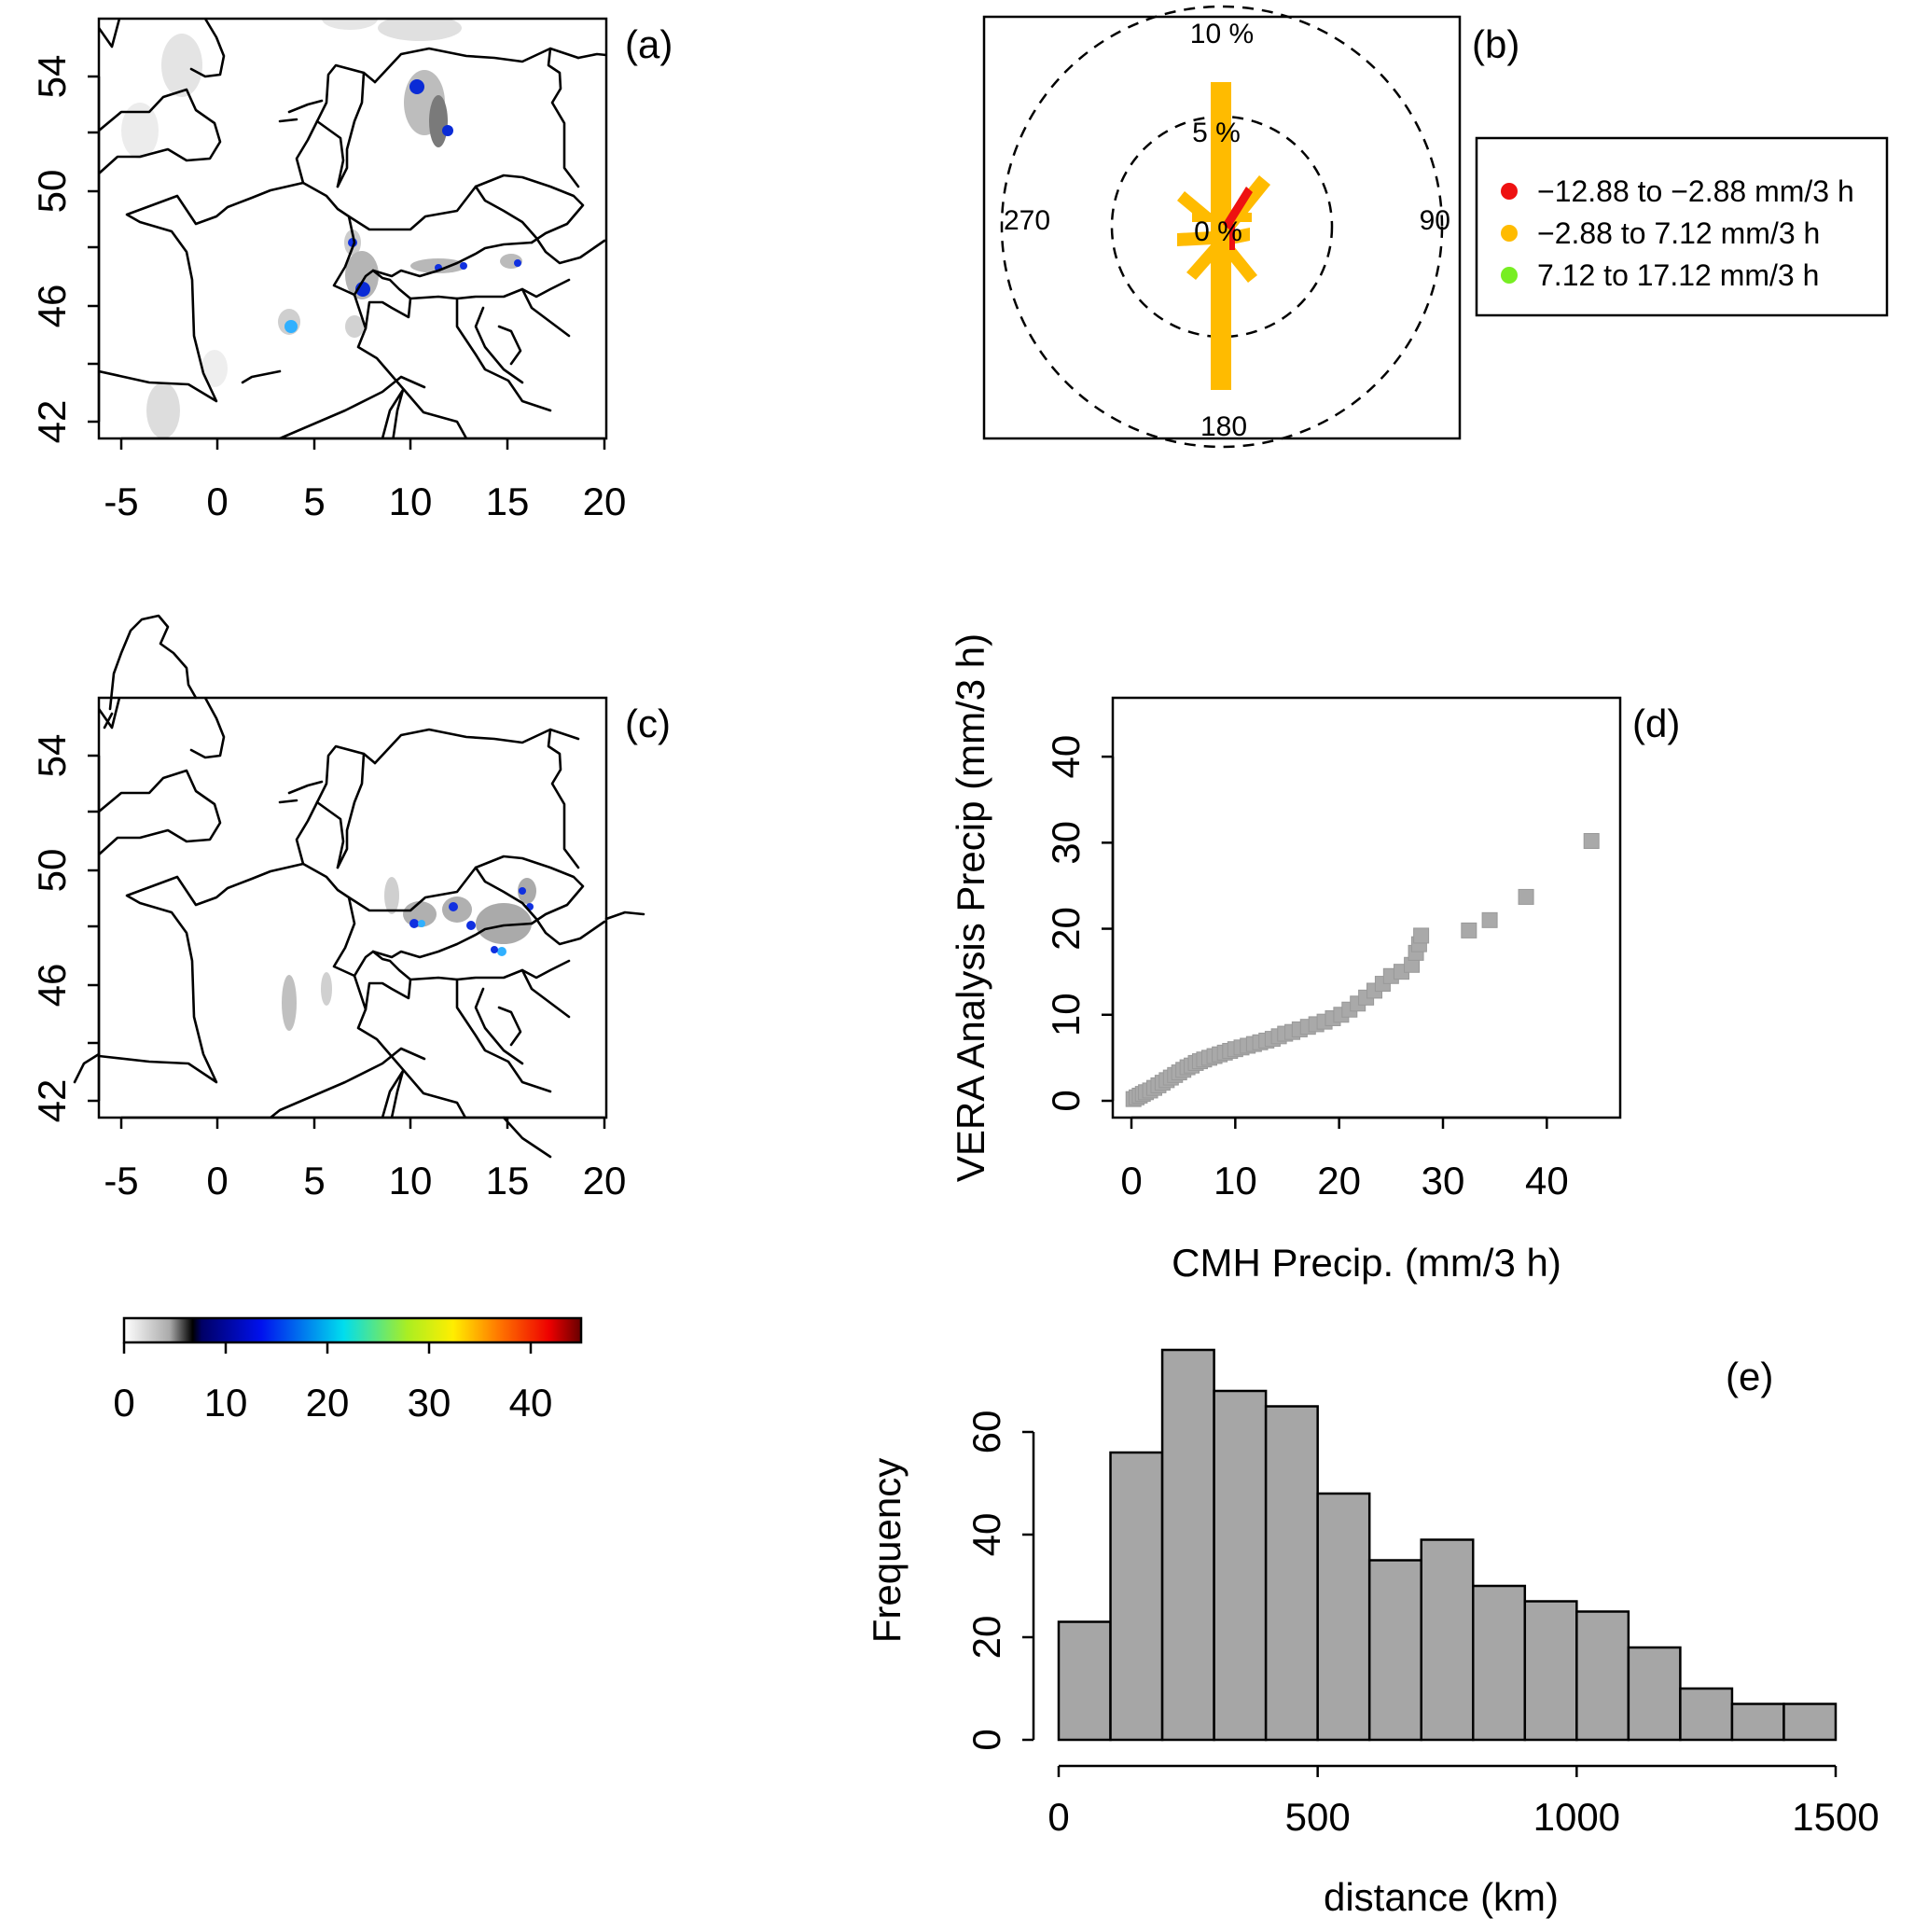  Describe the element at coordinates (970, 907) in the screenshot. I see `scatter-y-title: VERA Analysis Precip (mm/3 h)` at that location.